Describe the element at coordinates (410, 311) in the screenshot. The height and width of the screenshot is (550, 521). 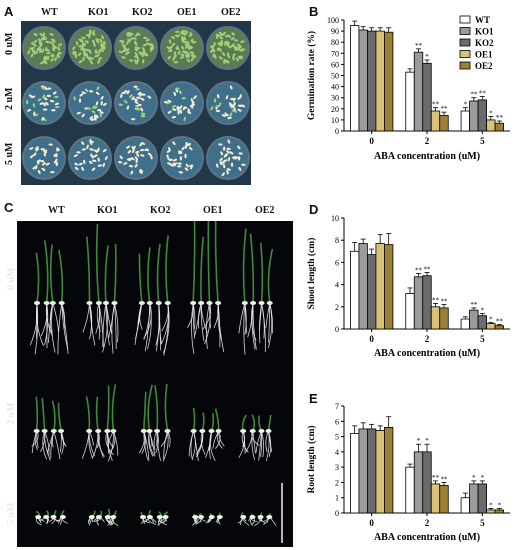
I see `bar-wt` at that location.